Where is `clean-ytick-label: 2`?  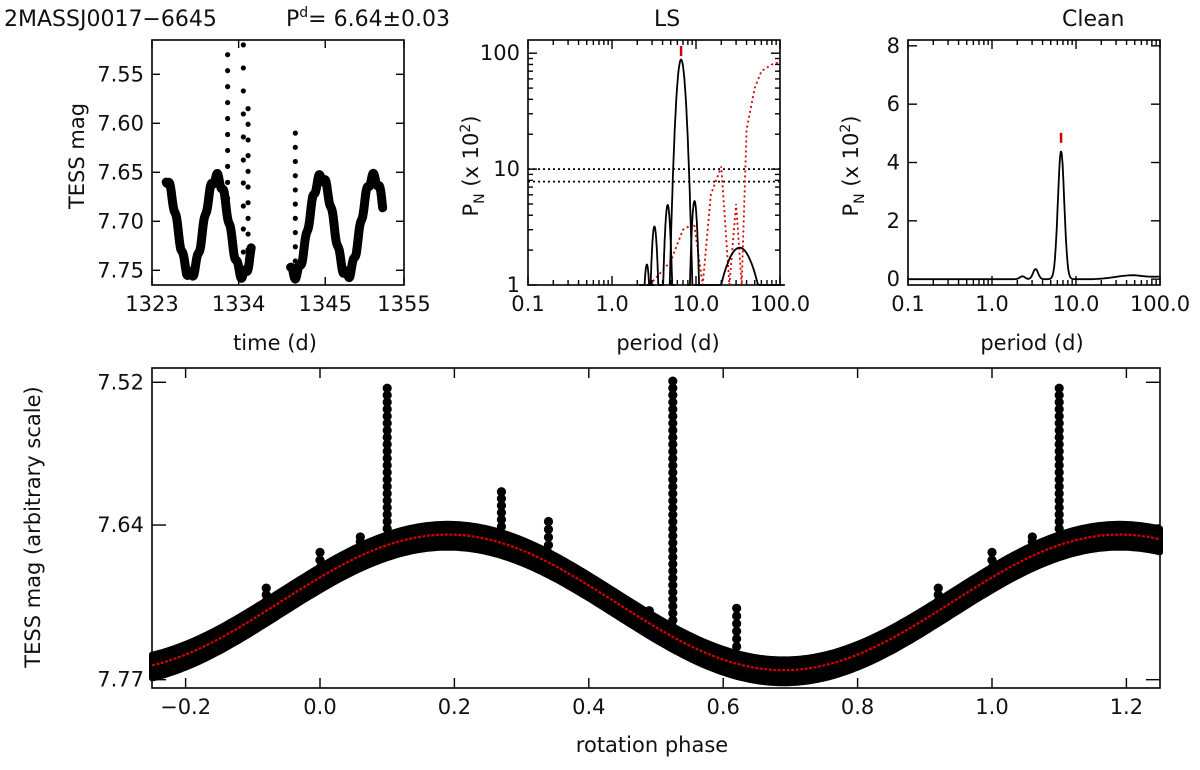
clean-ytick-label: 2 is located at coordinates (893, 221).